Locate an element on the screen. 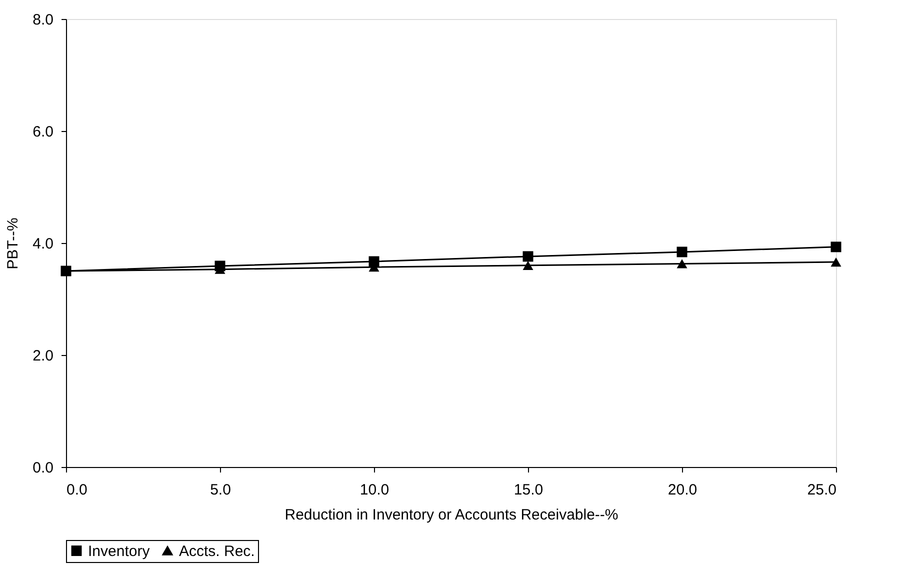 This screenshot has width=904, height=581. y-tick-label: 8.0 is located at coordinates (43, 20).